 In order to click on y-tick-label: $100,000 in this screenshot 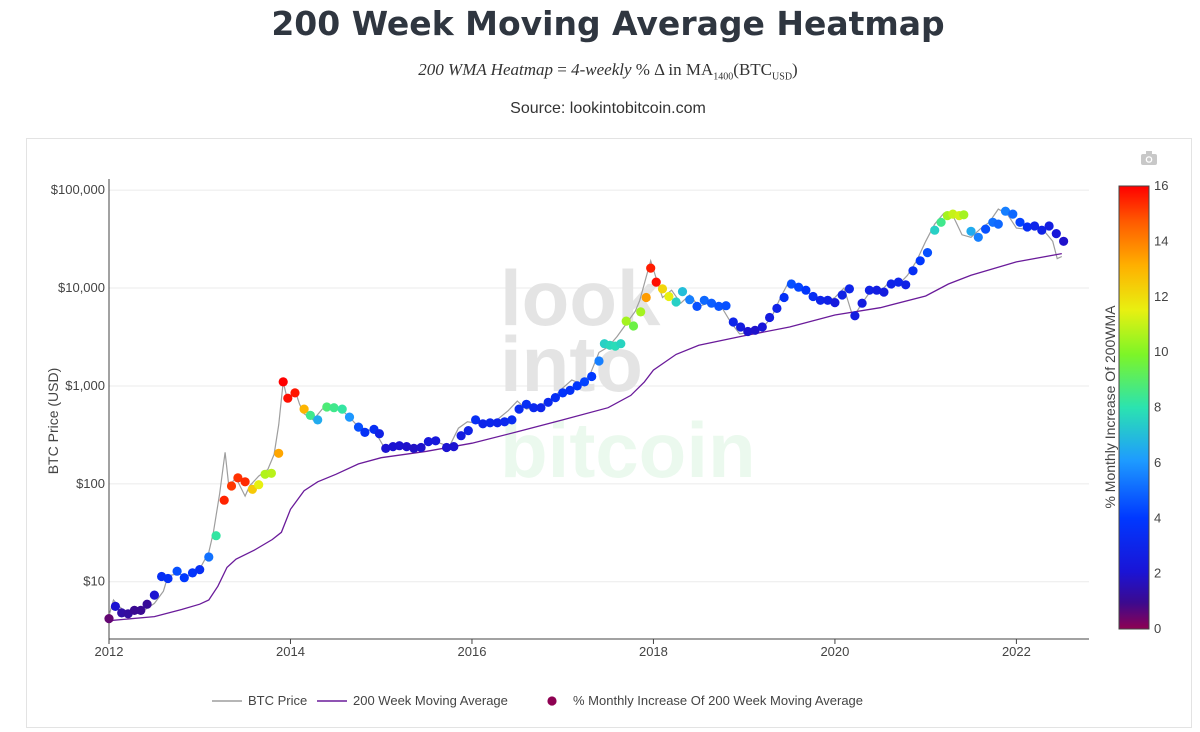, I will do `click(78, 189)`.